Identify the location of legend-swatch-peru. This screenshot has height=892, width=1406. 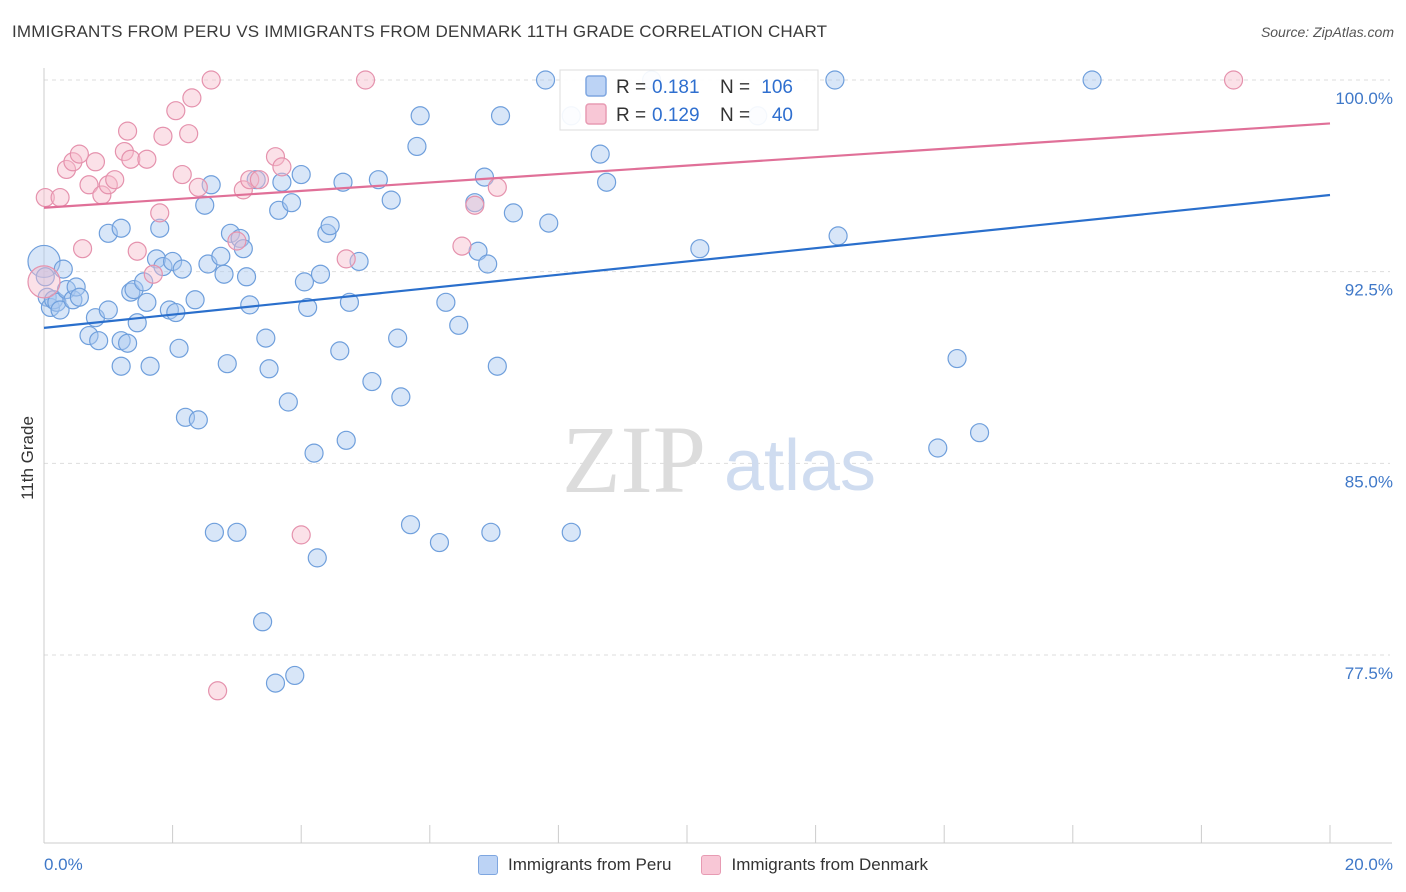
(488, 865).